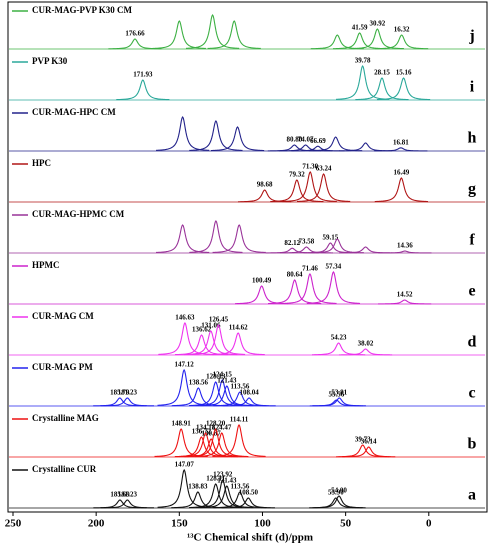  Describe the element at coordinates (401, 142) in the screenshot. I see `peak-label: 16.81` at that location.